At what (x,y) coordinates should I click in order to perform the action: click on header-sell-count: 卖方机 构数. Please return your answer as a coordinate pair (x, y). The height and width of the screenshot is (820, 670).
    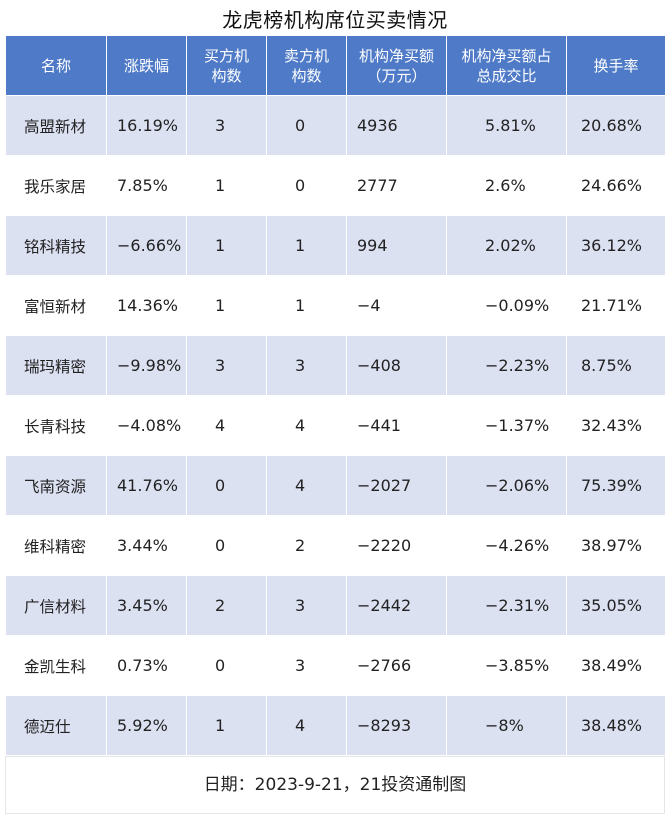
    Looking at the image, I should click on (306, 65).